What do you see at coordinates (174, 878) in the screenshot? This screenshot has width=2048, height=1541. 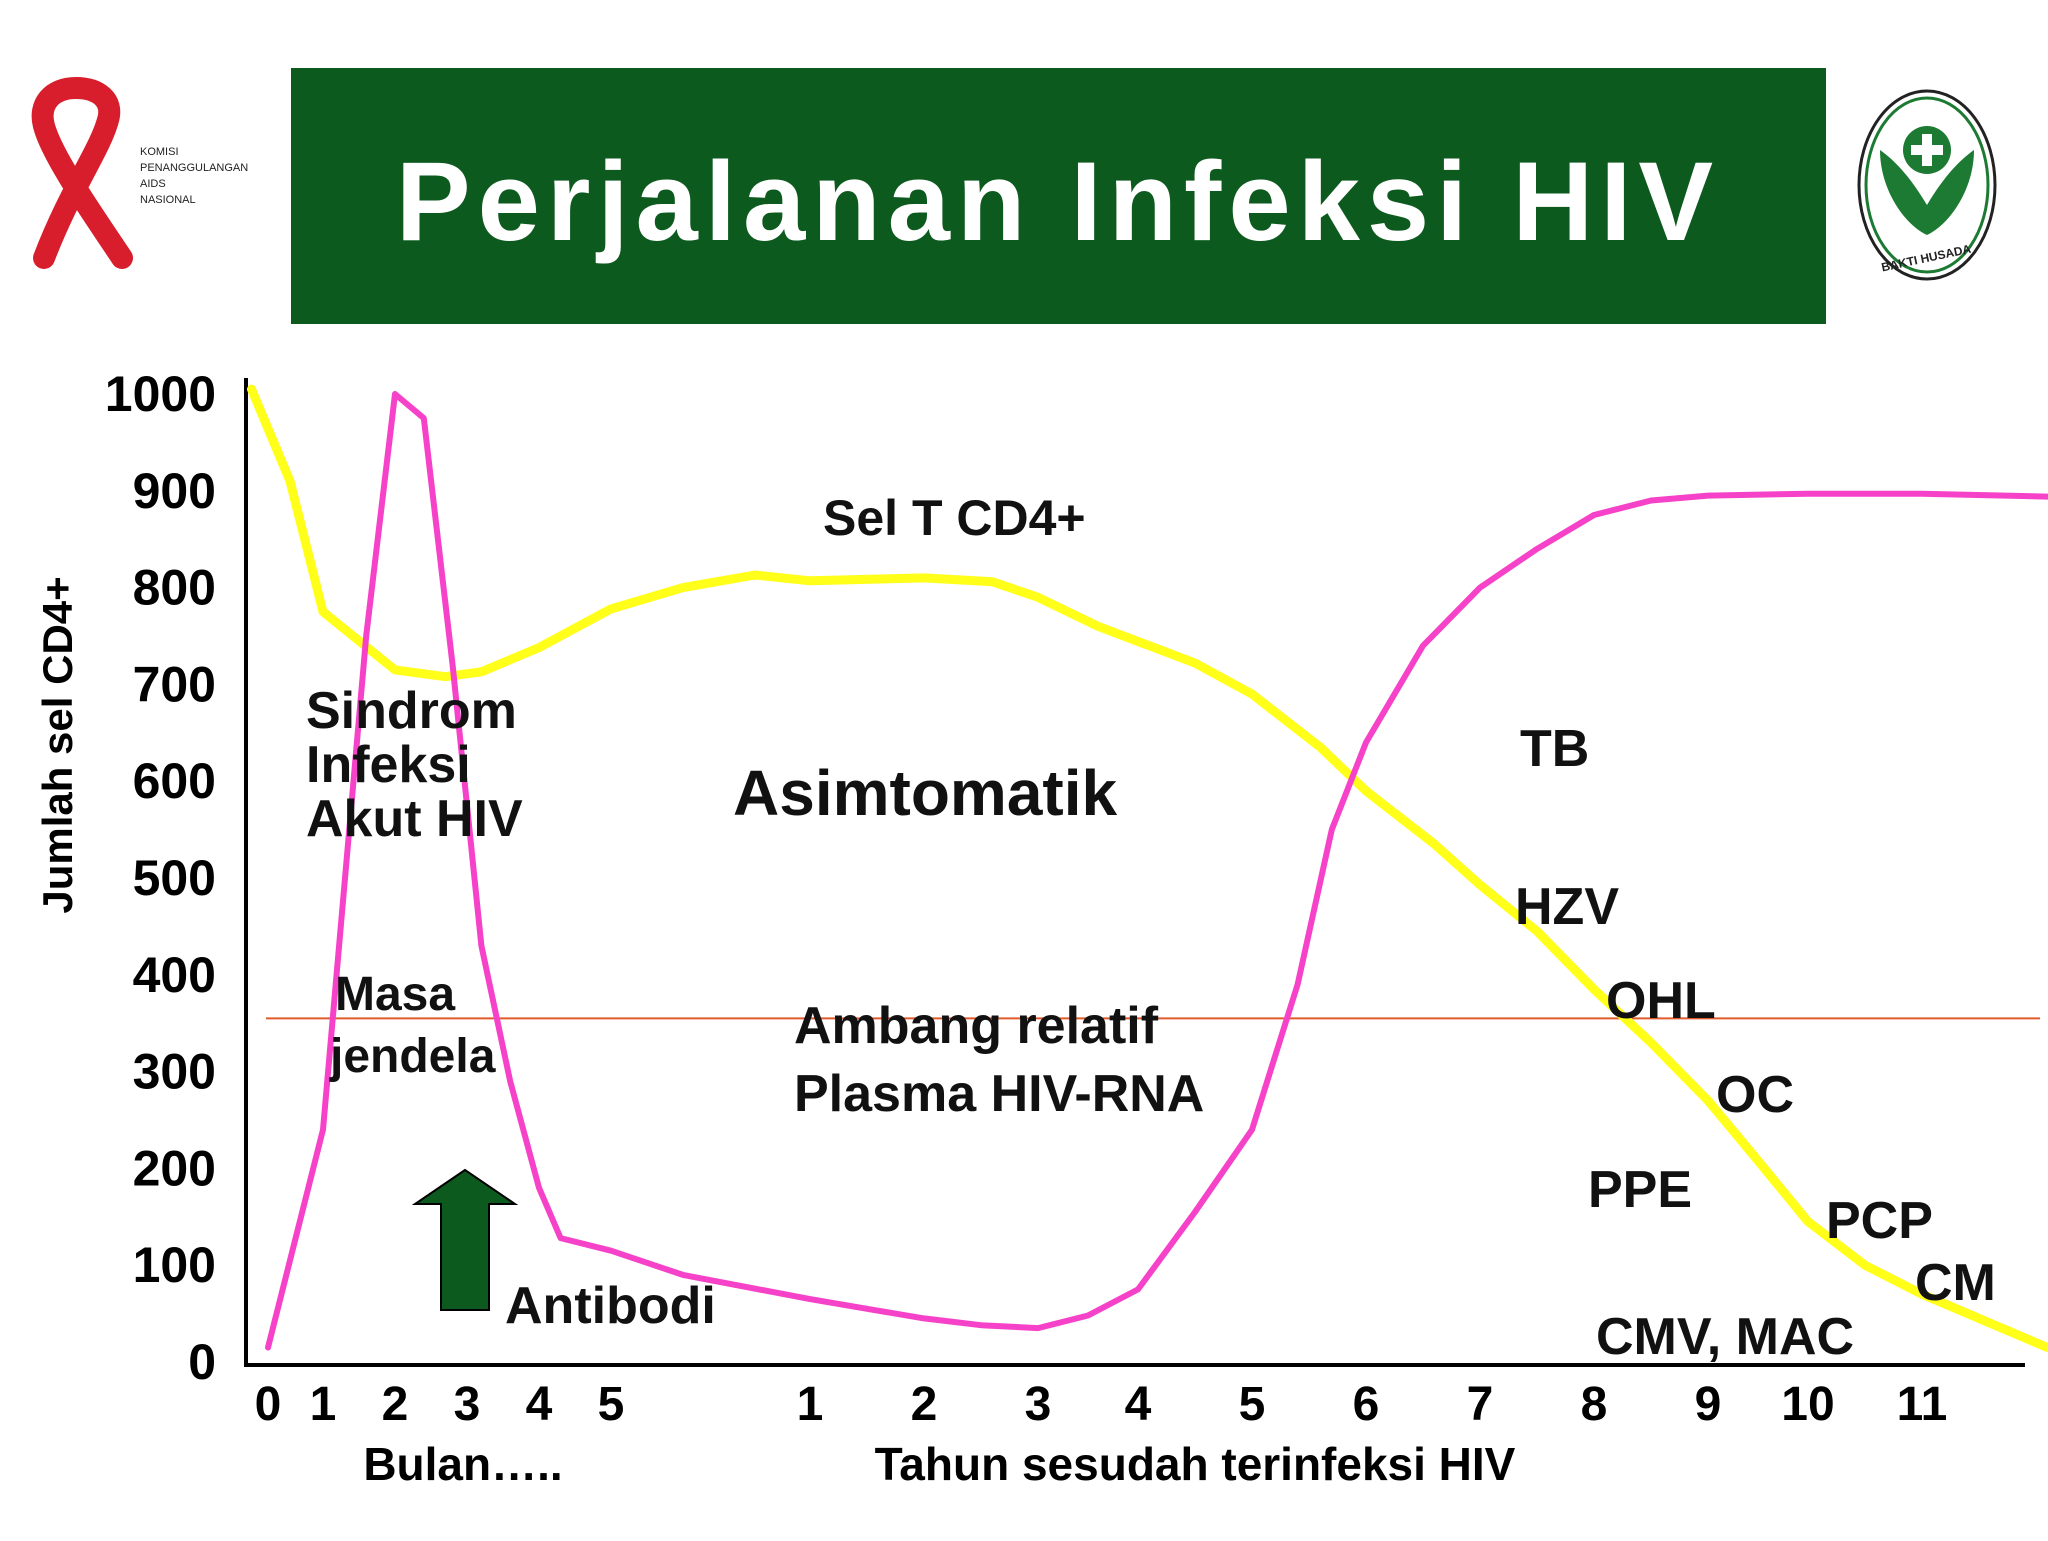 I see `y-tick-label: 500` at bounding box center [174, 878].